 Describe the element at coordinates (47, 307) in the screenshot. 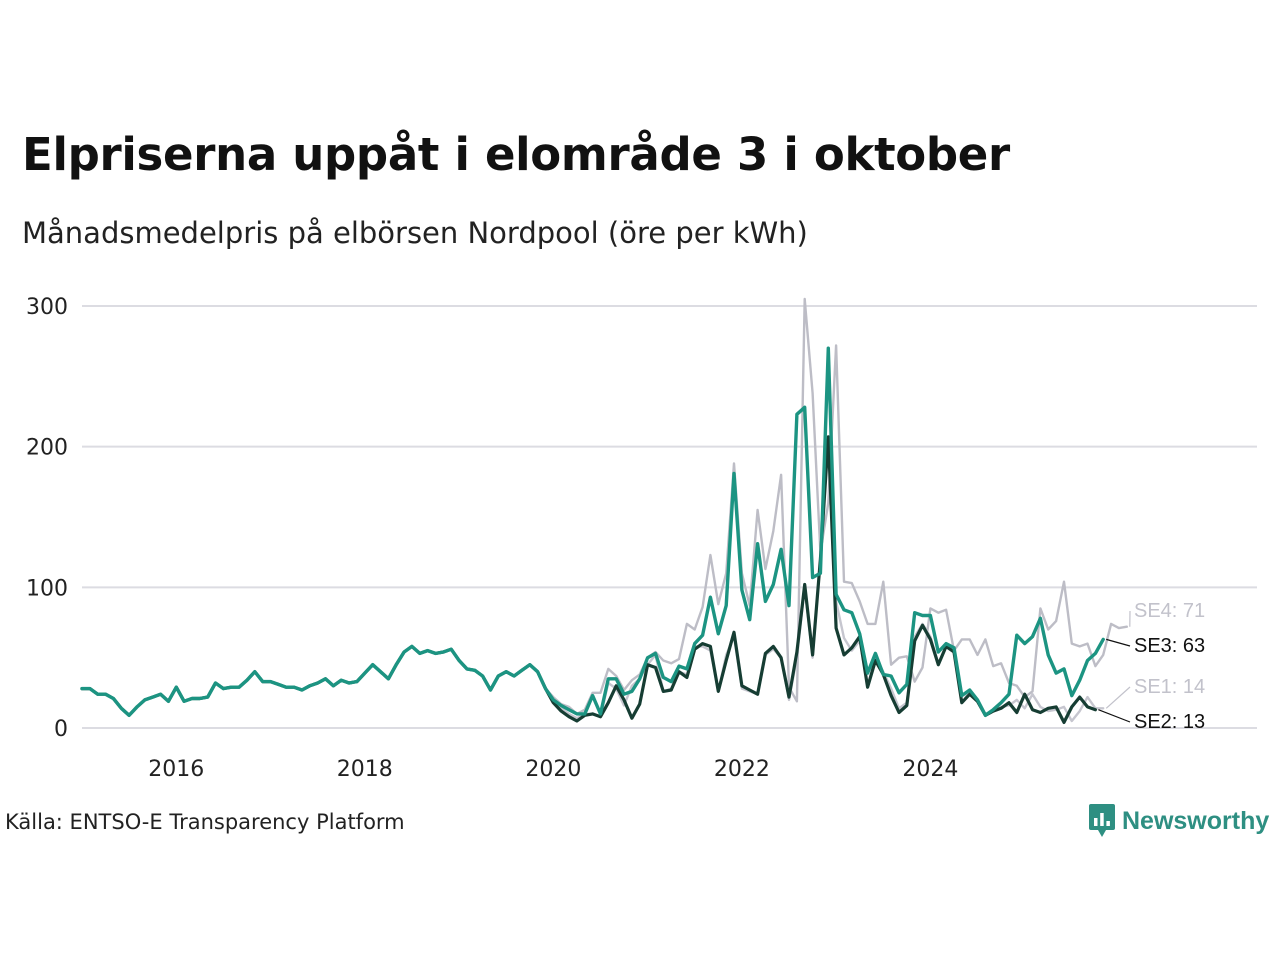

I see `y-tick-label: 300` at that location.